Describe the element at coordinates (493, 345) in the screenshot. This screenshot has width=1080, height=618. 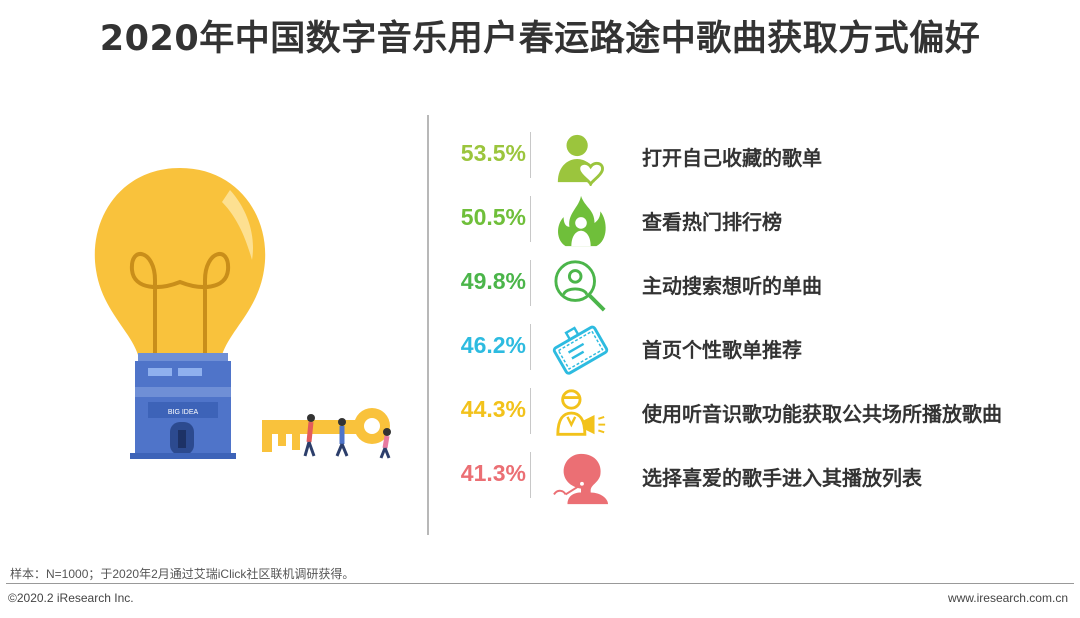
I see `percentage-label: 46.2%` at that location.